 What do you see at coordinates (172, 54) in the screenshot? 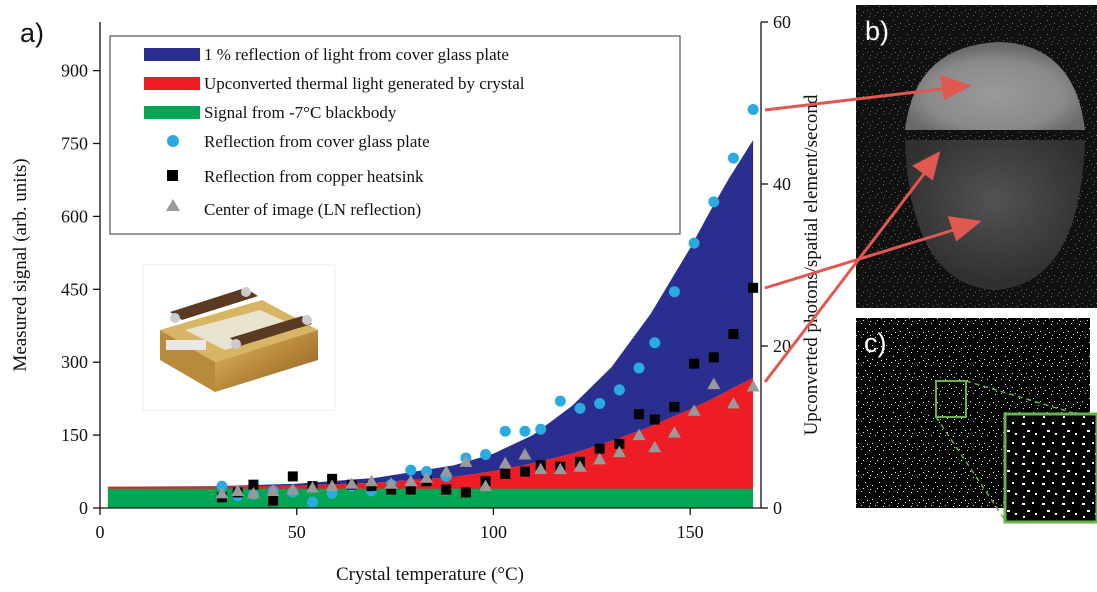
I see `legend-swatch-blue` at bounding box center [172, 54].